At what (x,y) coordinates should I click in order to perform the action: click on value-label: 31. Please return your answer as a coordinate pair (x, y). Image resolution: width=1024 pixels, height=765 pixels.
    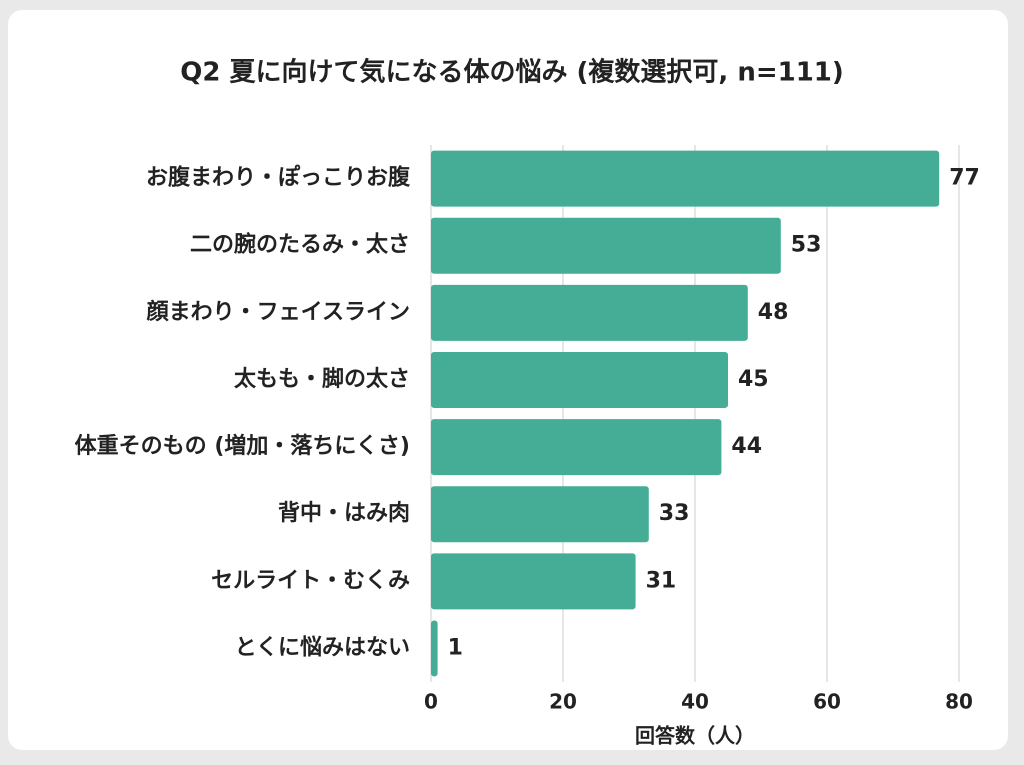
    Looking at the image, I should click on (661, 580).